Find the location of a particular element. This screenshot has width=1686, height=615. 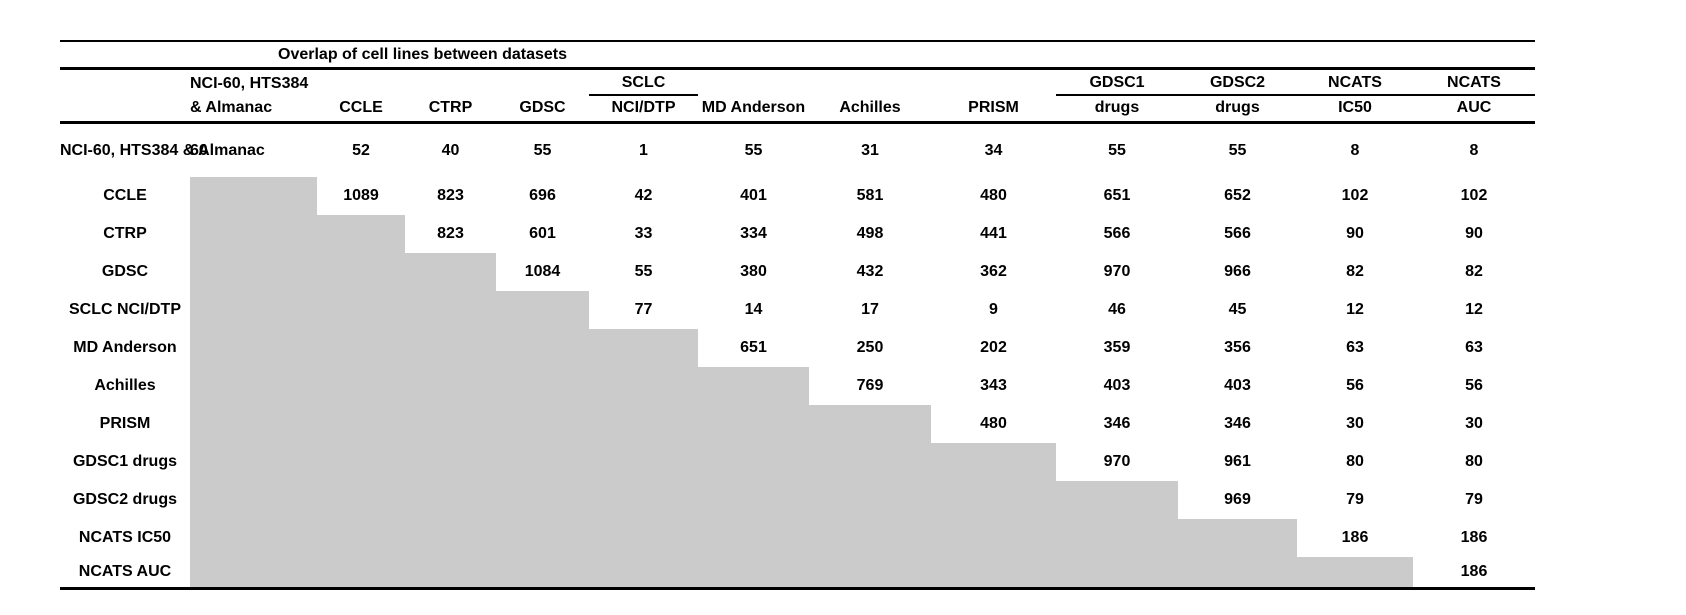

column-header-bottom: CCLE is located at coordinates (361, 109).